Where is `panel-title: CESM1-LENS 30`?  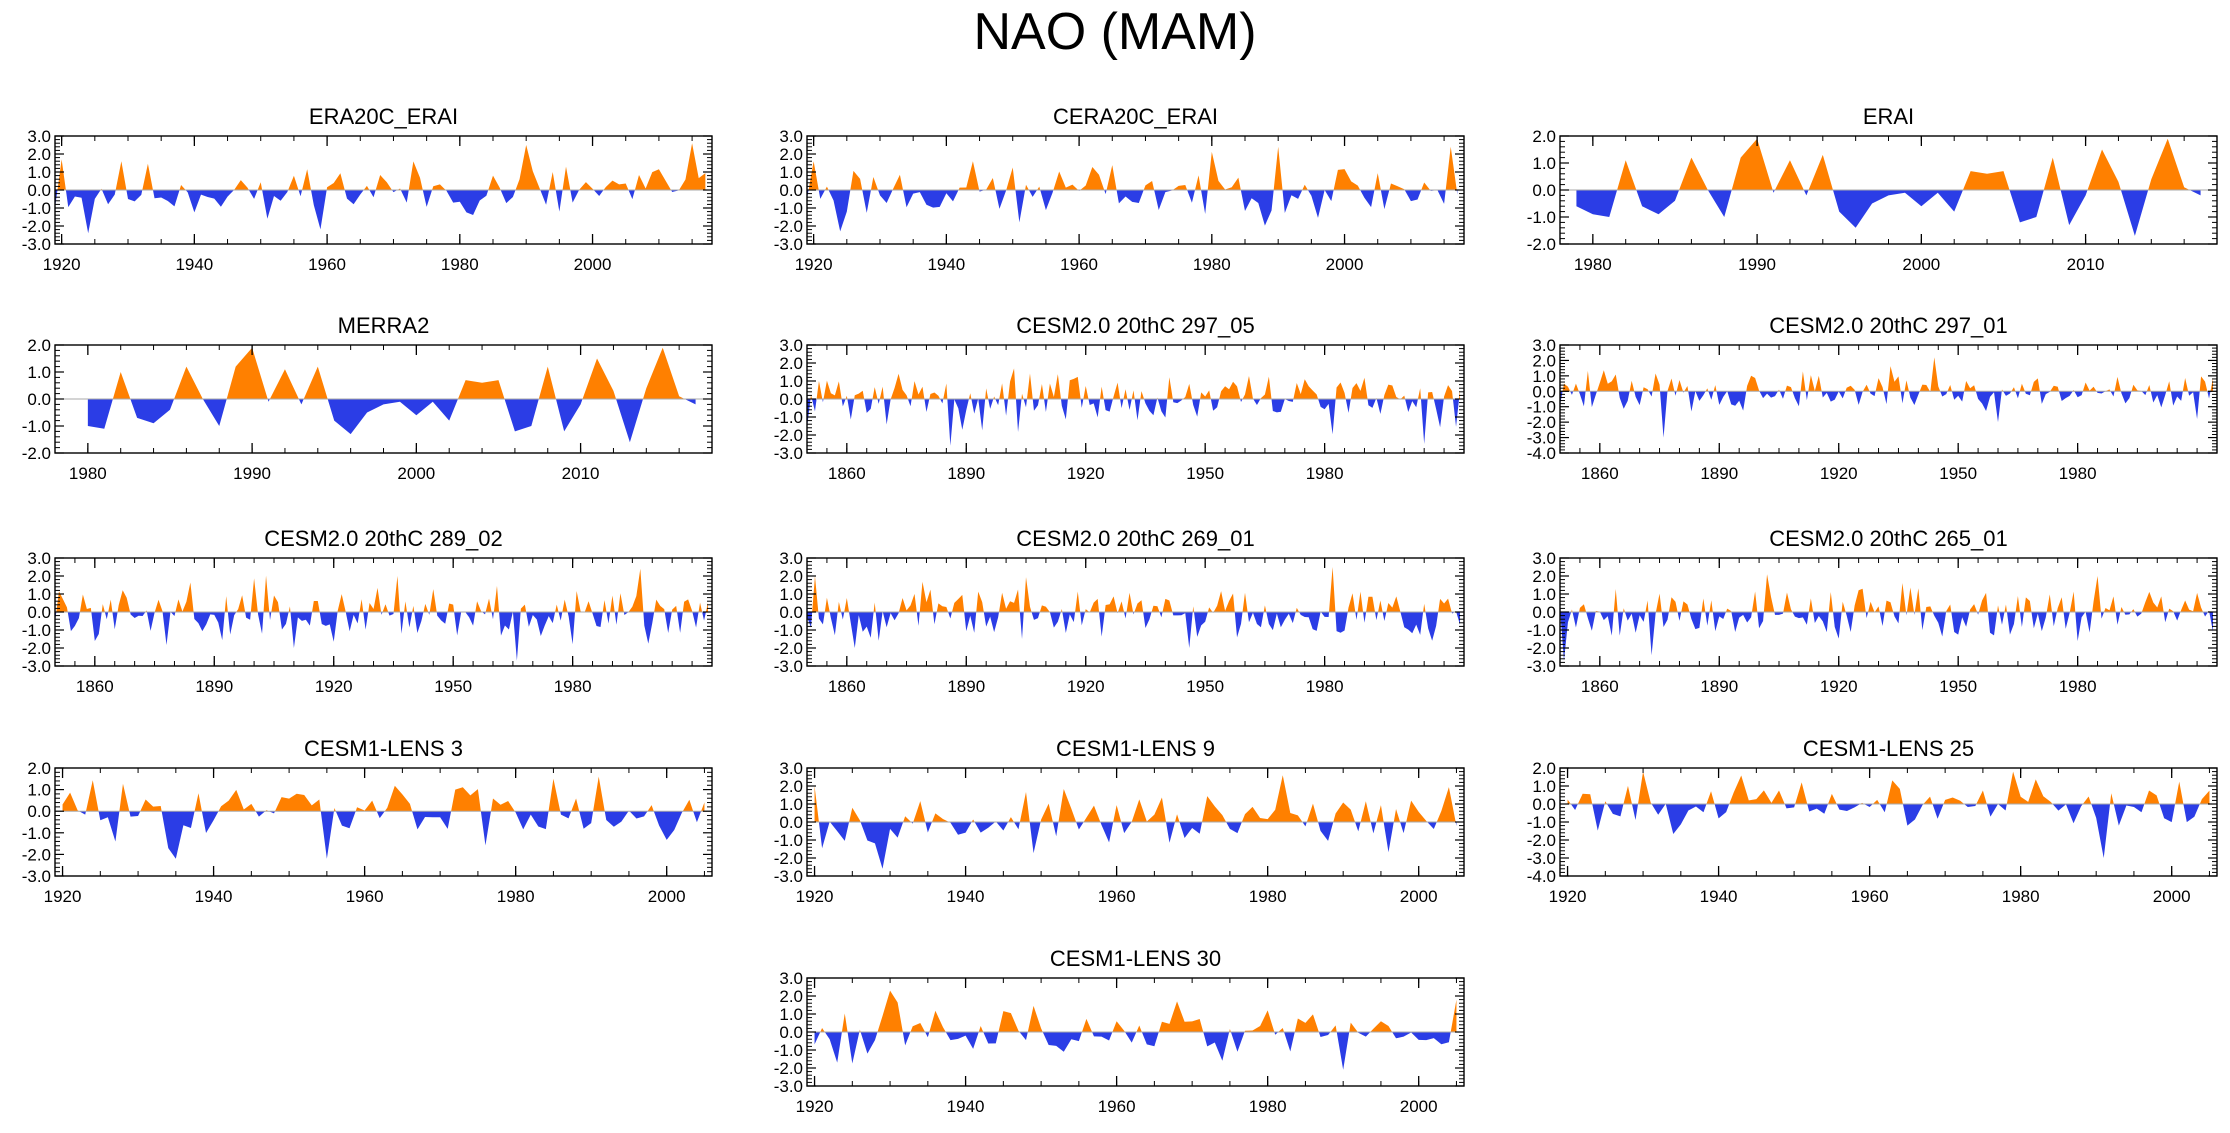 panel-title: CESM1-LENS 30 is located at coordinates (1135, 958).